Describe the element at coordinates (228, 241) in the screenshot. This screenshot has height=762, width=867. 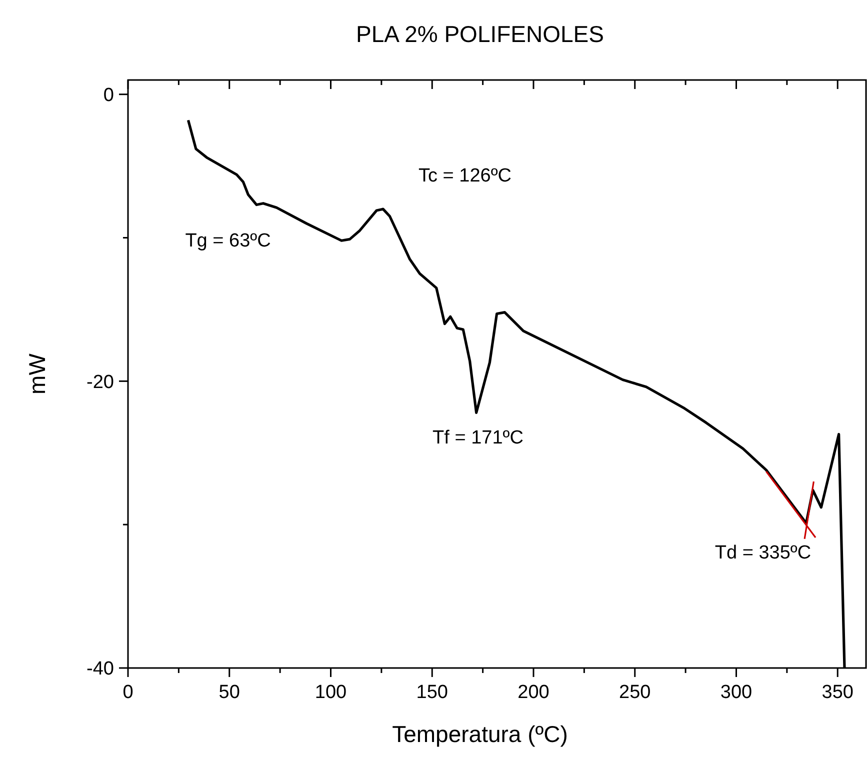
I see `annotation: Tg = 63ºC` at that location.